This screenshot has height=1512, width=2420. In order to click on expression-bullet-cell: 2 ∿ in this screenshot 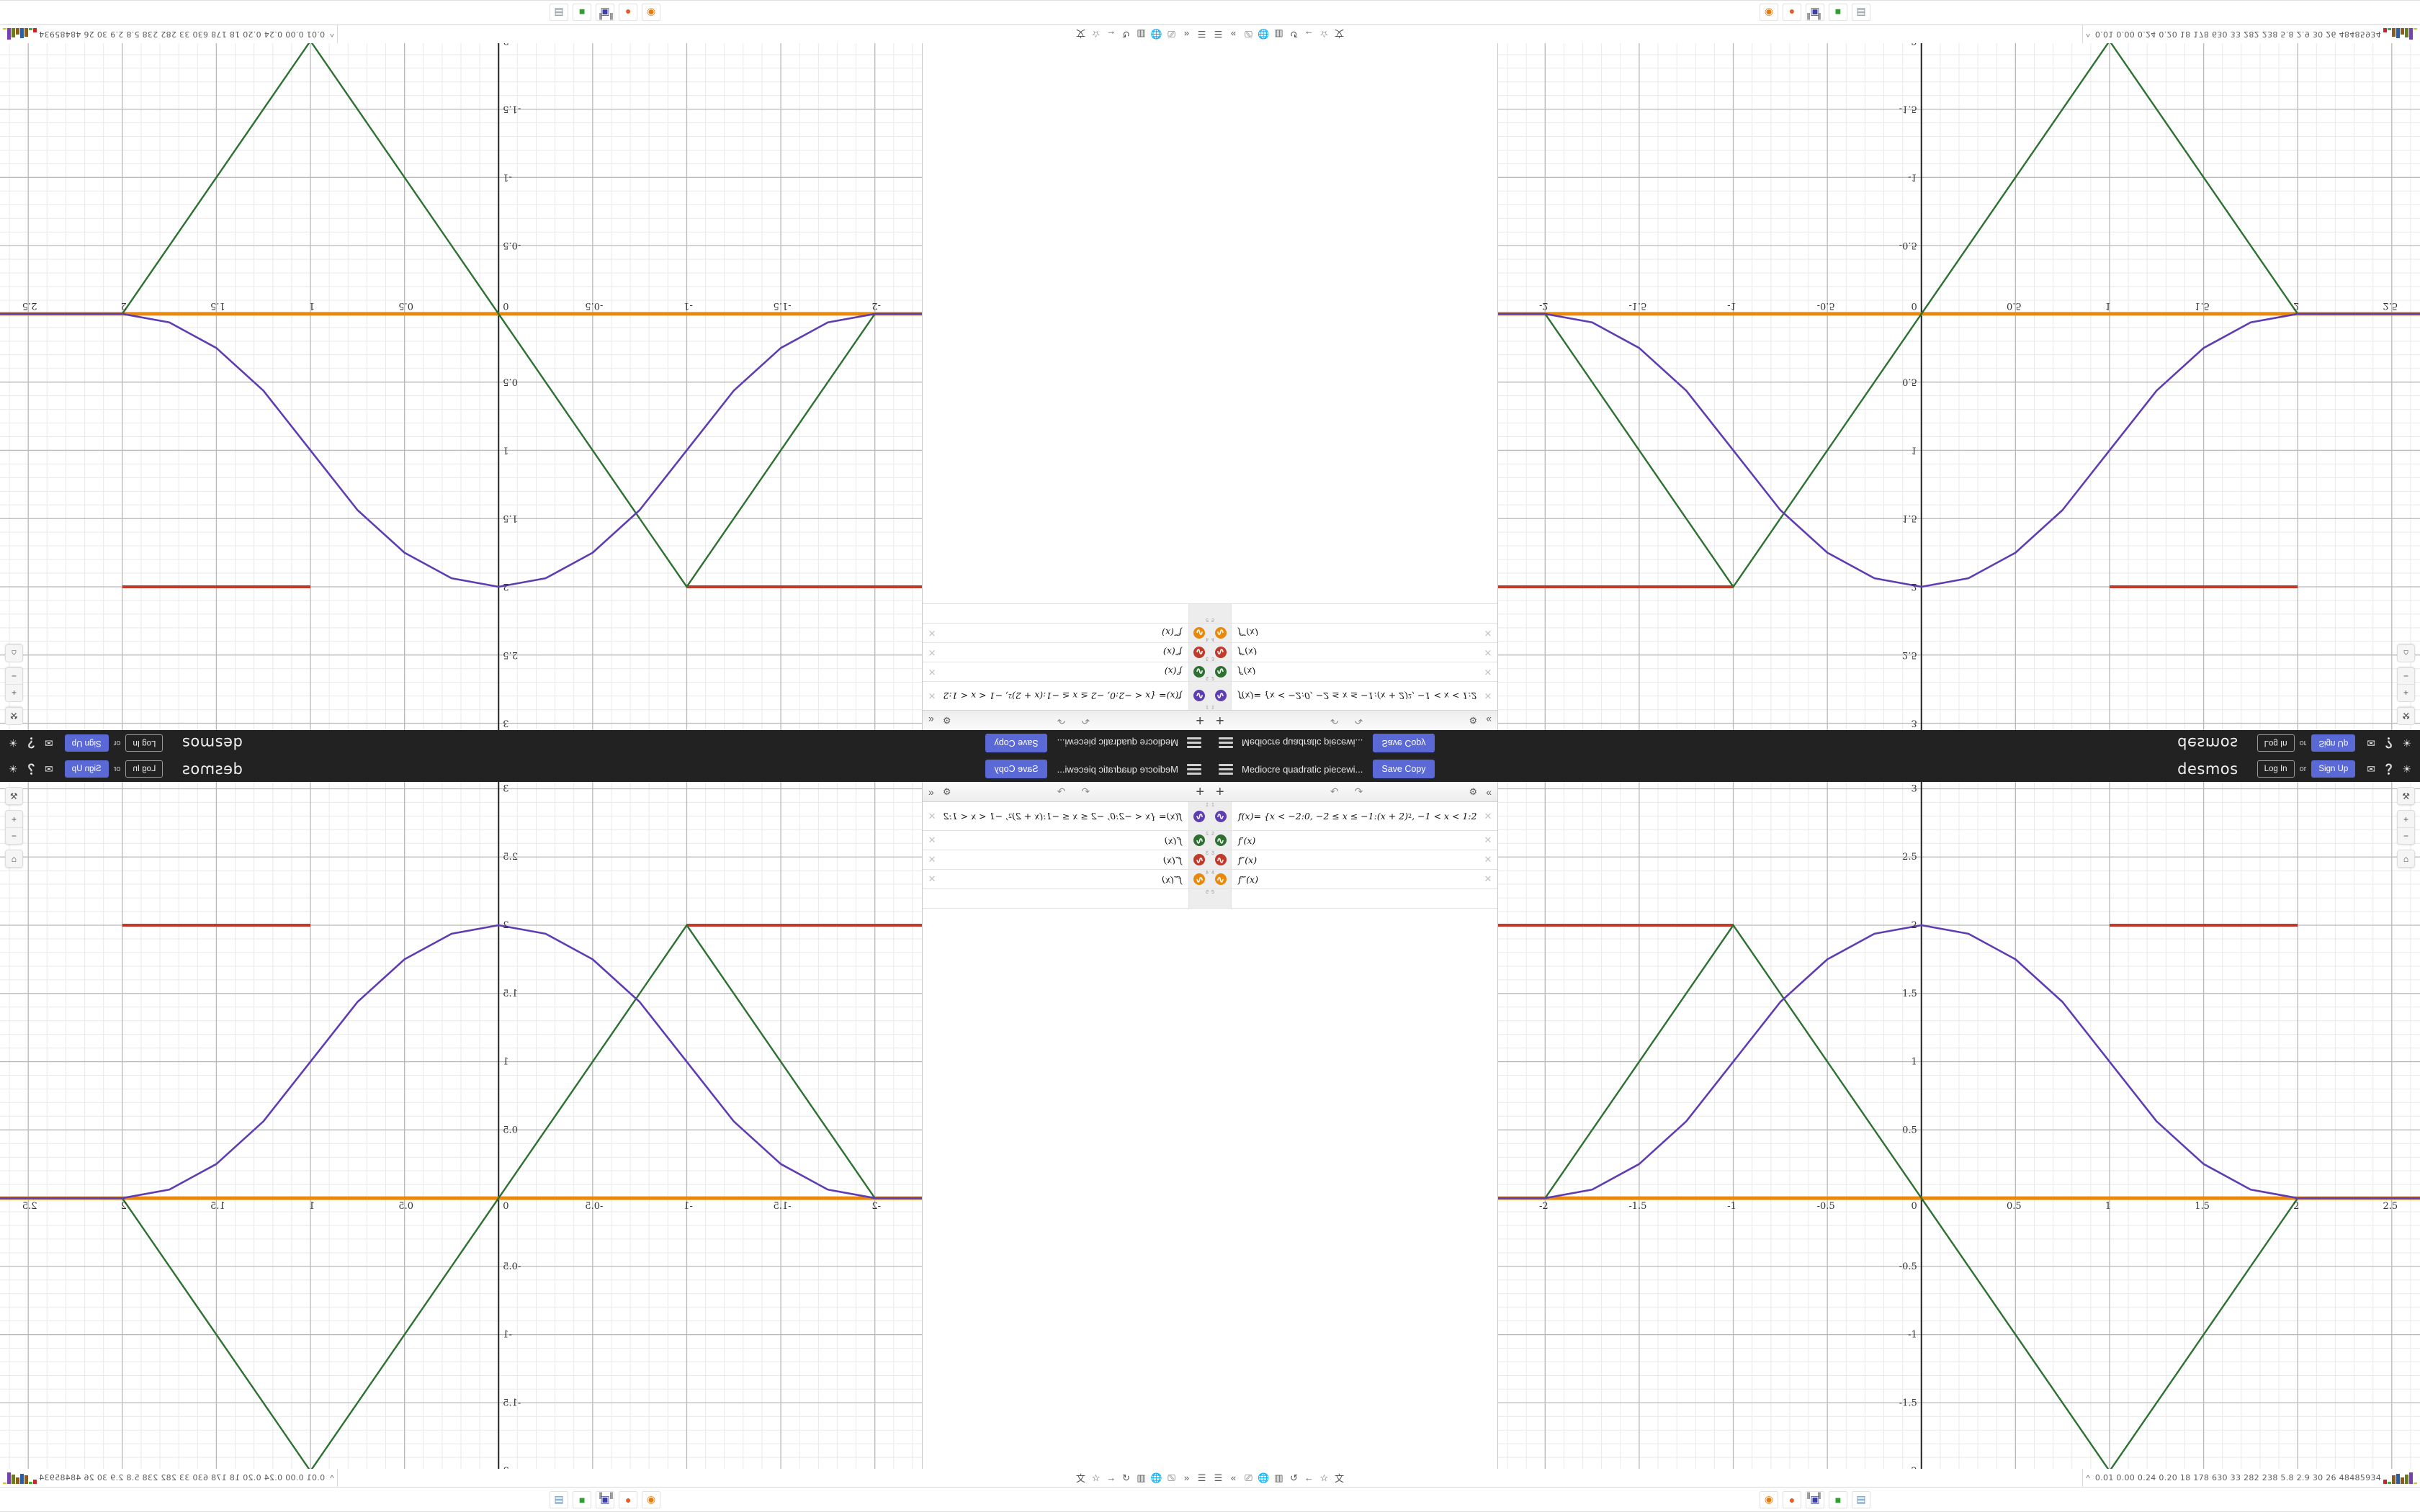, I will do `click(1199, 840)`.